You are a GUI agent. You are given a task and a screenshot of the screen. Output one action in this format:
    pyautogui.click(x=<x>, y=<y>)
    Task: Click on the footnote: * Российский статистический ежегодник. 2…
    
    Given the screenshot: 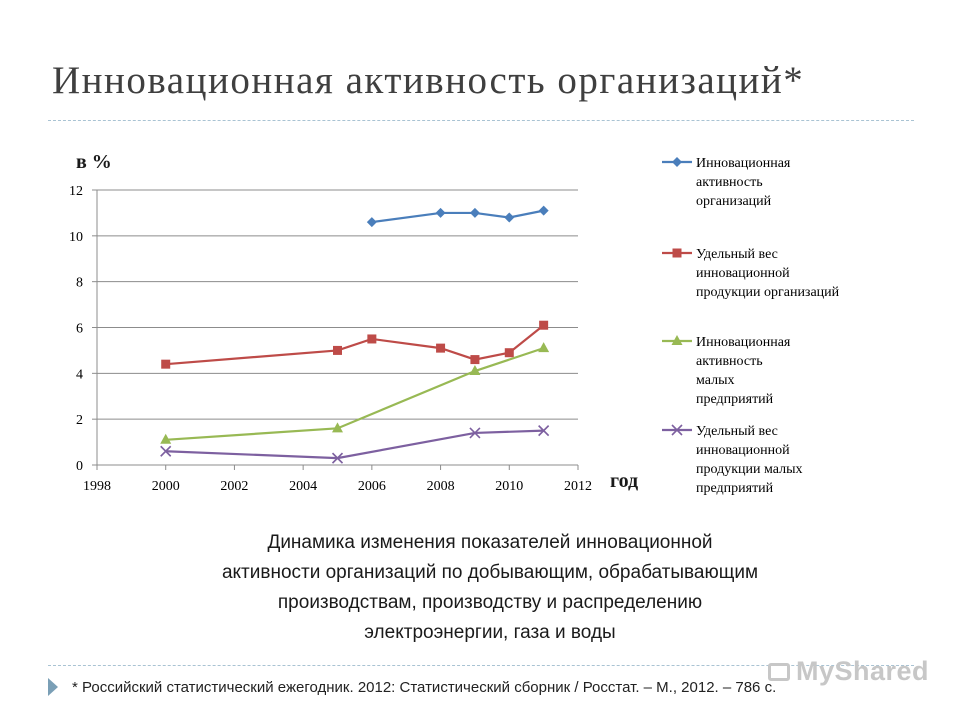 What is the action you would take?
    pyautogui.click(x=424, y=687)
    